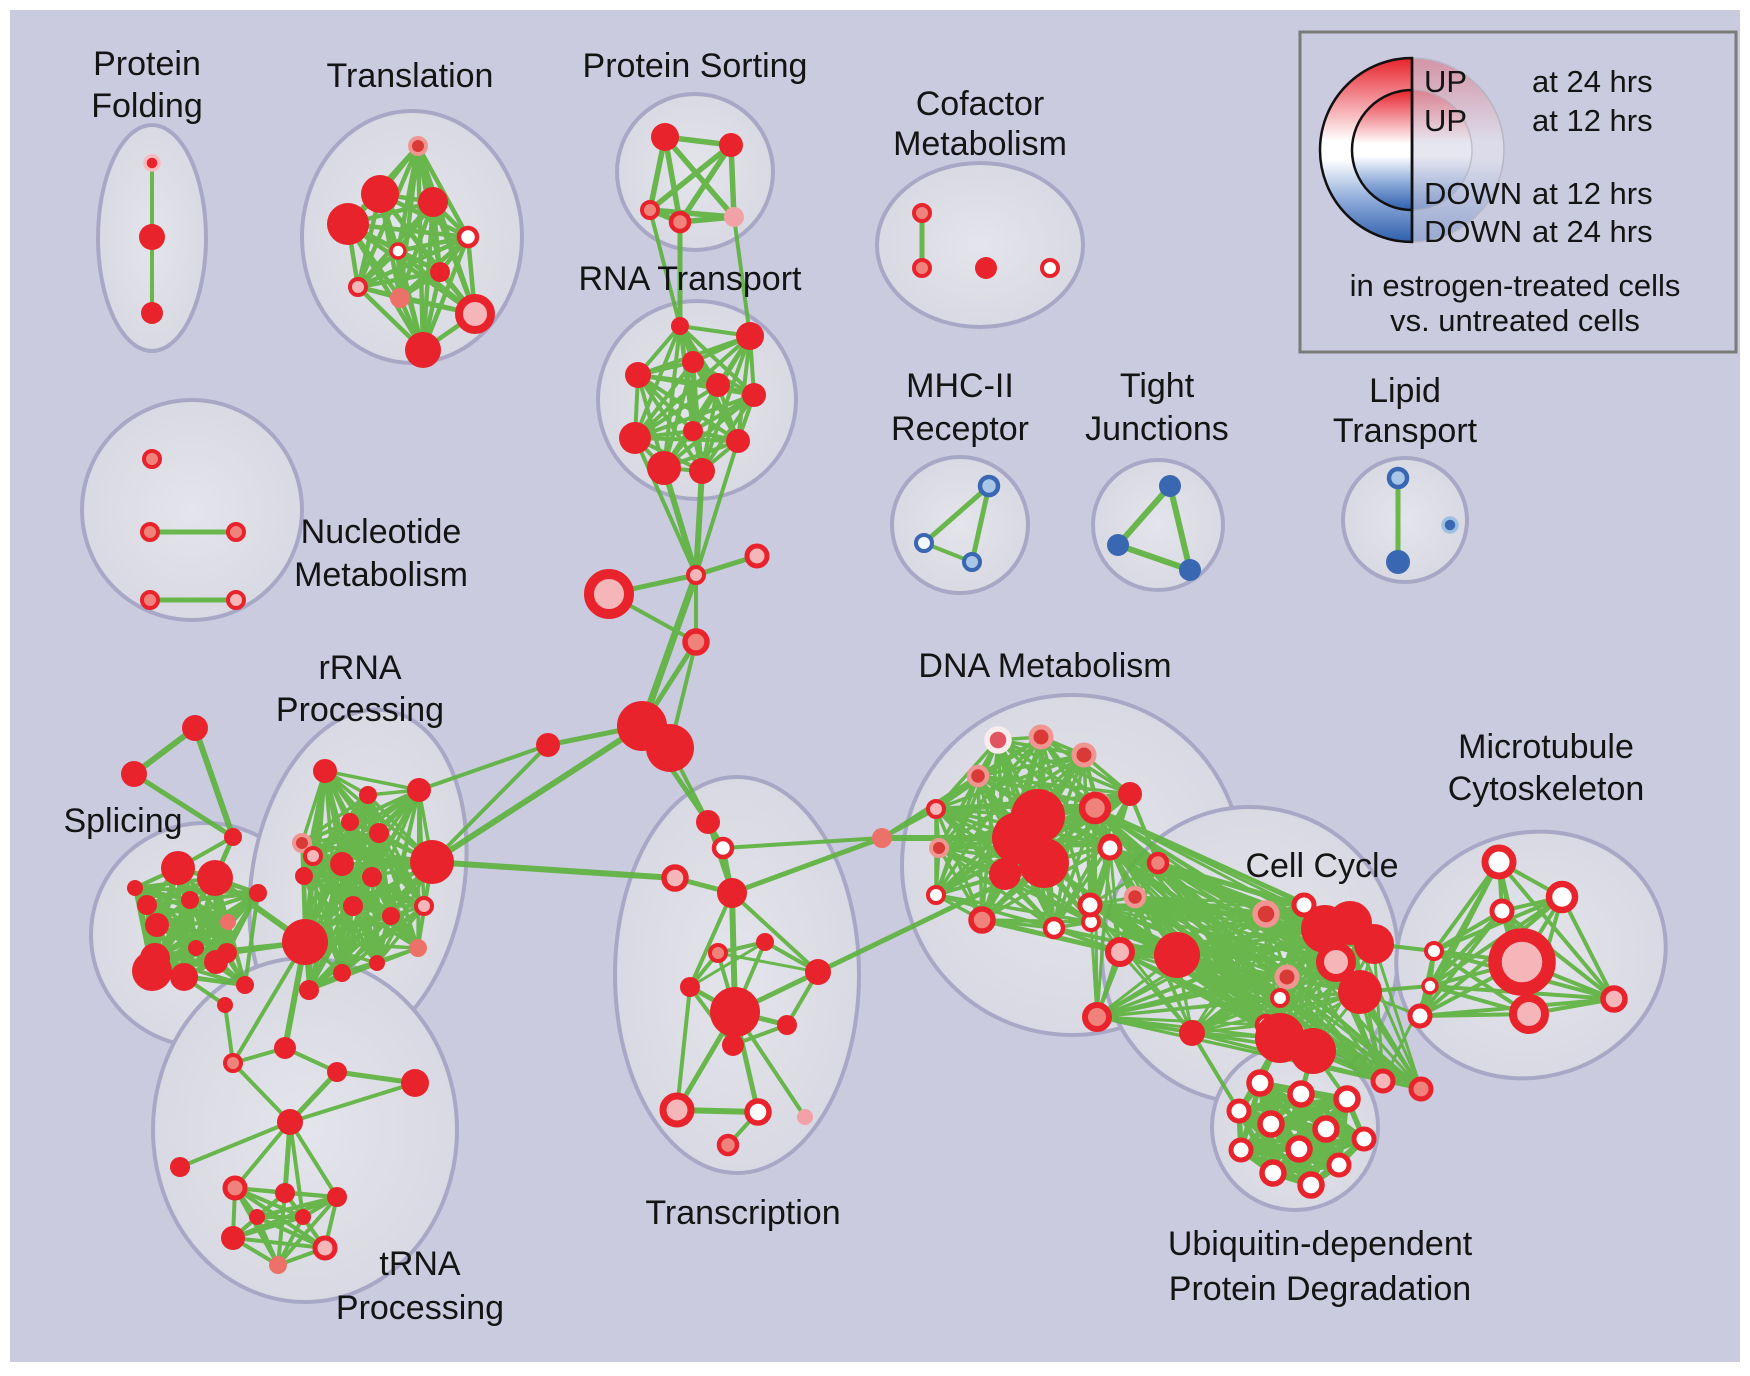 Image resolution: width=1750 pixels, height=1376 pixels. Describe the element at coordinates (1239, 1005) in the screenshot. I see `cluster-cell-cycle-edge` at that location.